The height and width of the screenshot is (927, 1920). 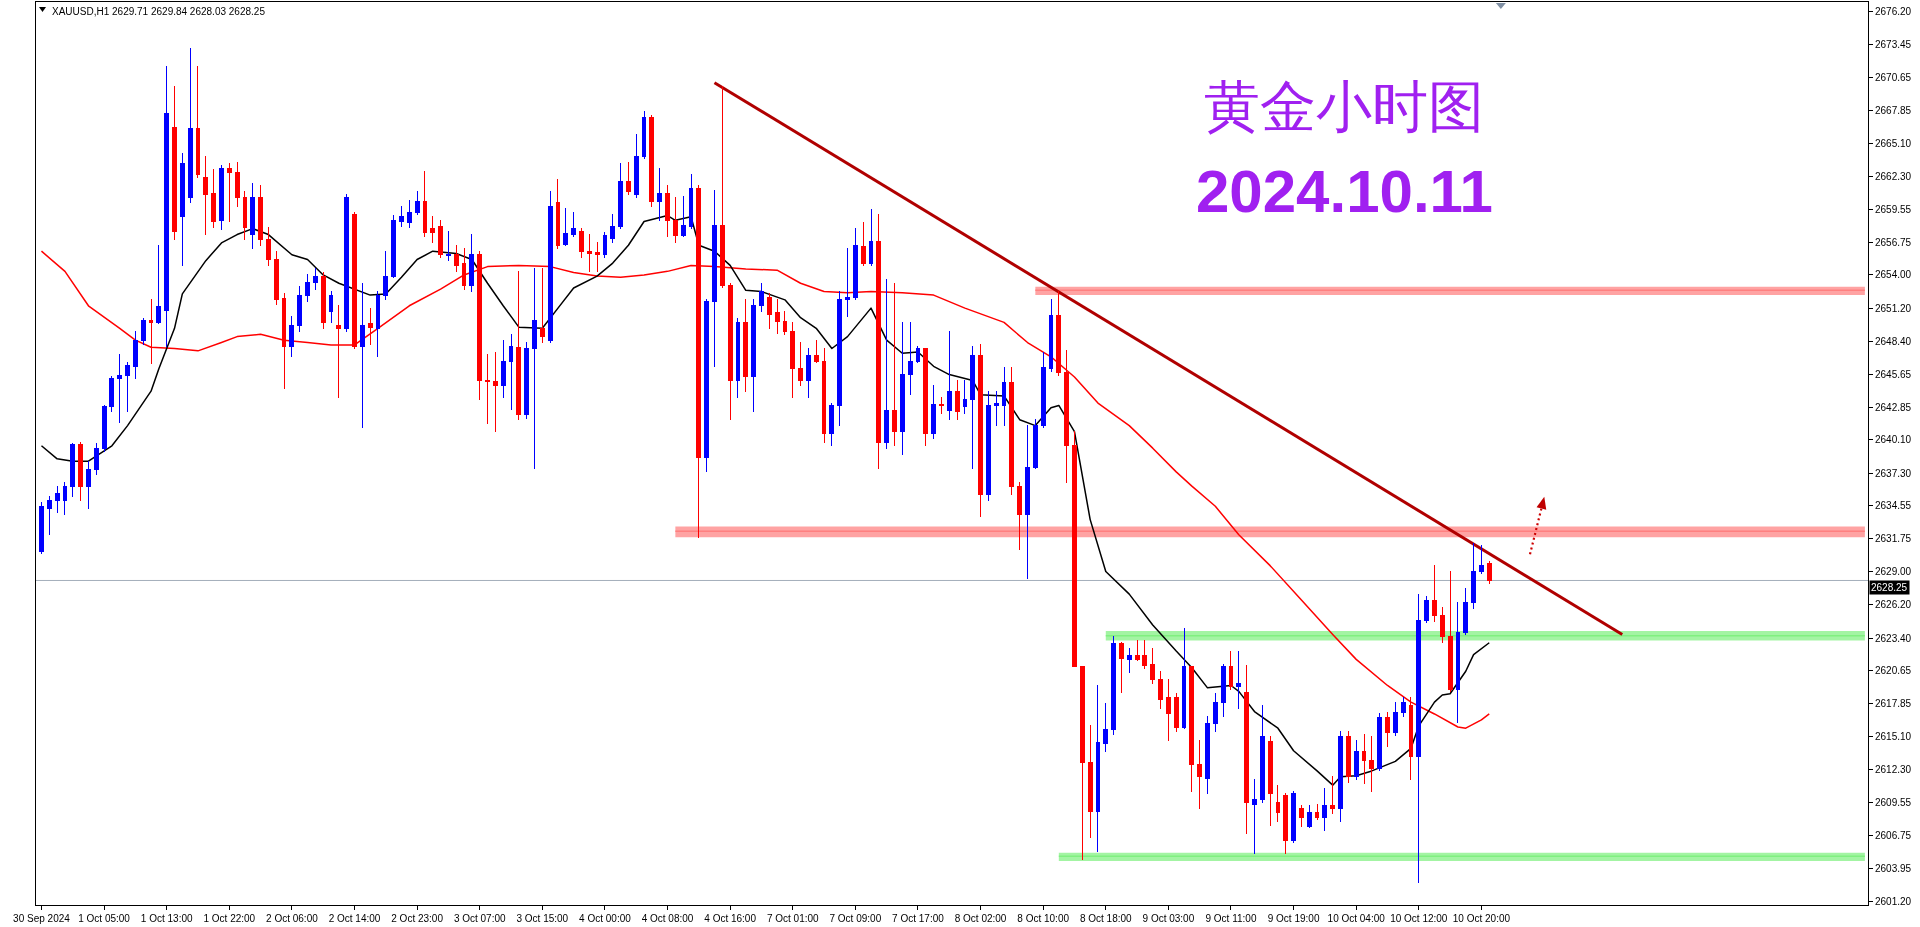 What do you see at coordinates (1893, 605) in the screenshot?
I see `y-tick-label: 2626.20` at bounding box center [1893, 605].